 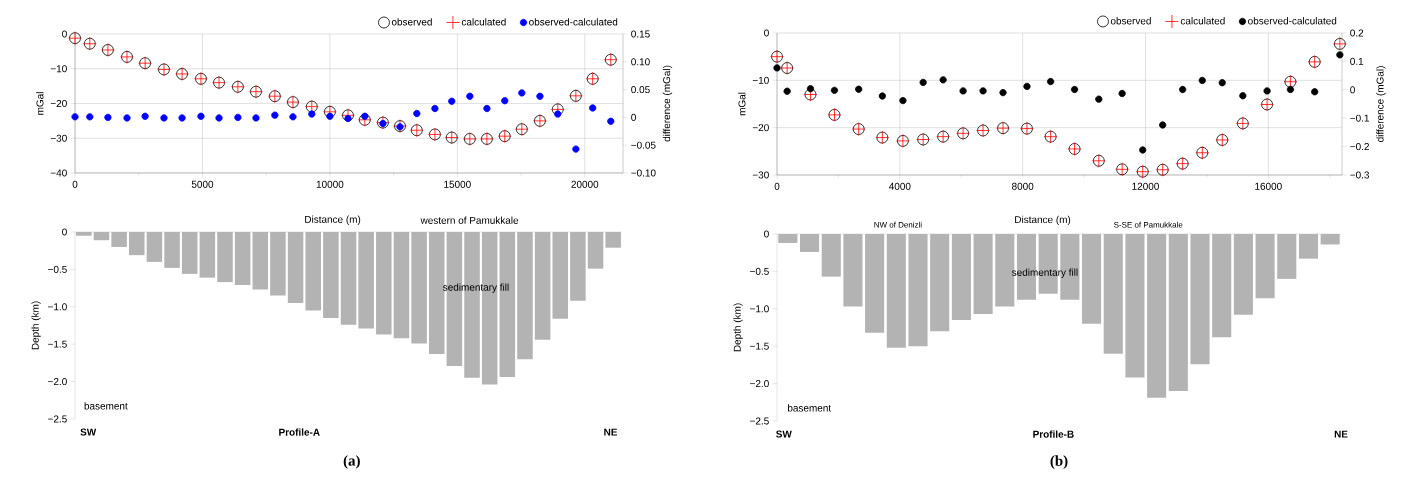 What do you see at coordinates (1044, 273) in the screenshot?
I see `annotation: sedimentary fill` at bounding box center [1044, 273].